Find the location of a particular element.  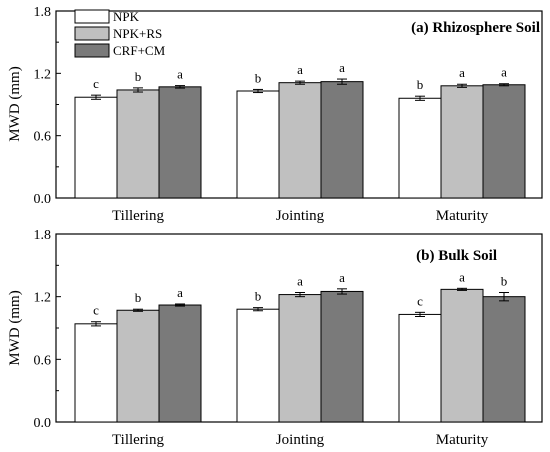

legend-label-npk: NPK is located at coordinates (126, 16).